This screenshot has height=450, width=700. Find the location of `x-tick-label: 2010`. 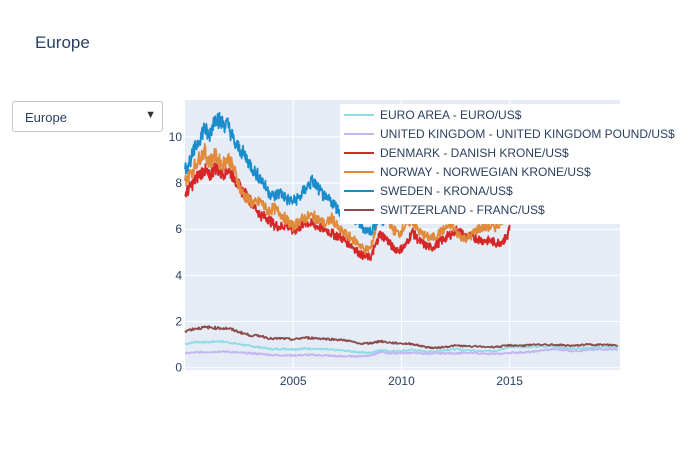

x-tick-label: 2010 is located at coordinates (401, 381).